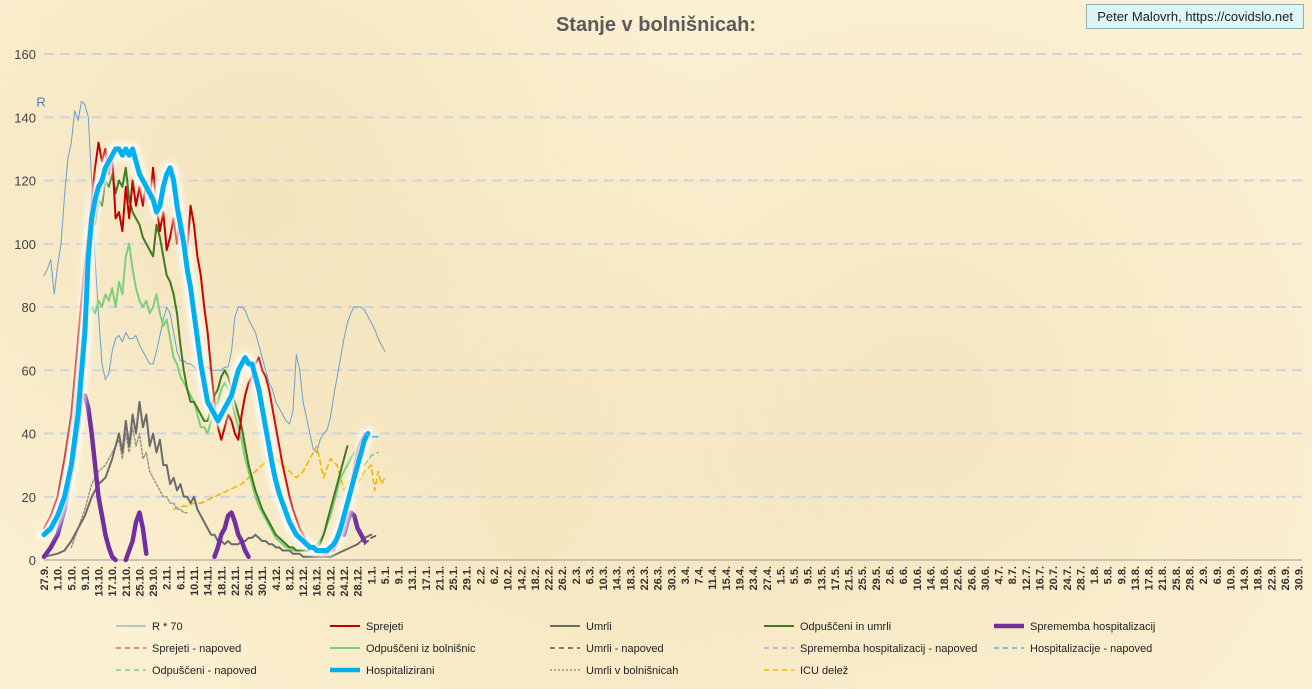 The width and height of the screenshot is (1312, 689). I want to click on x-tick-label: 29.8., so click(1190, 578).